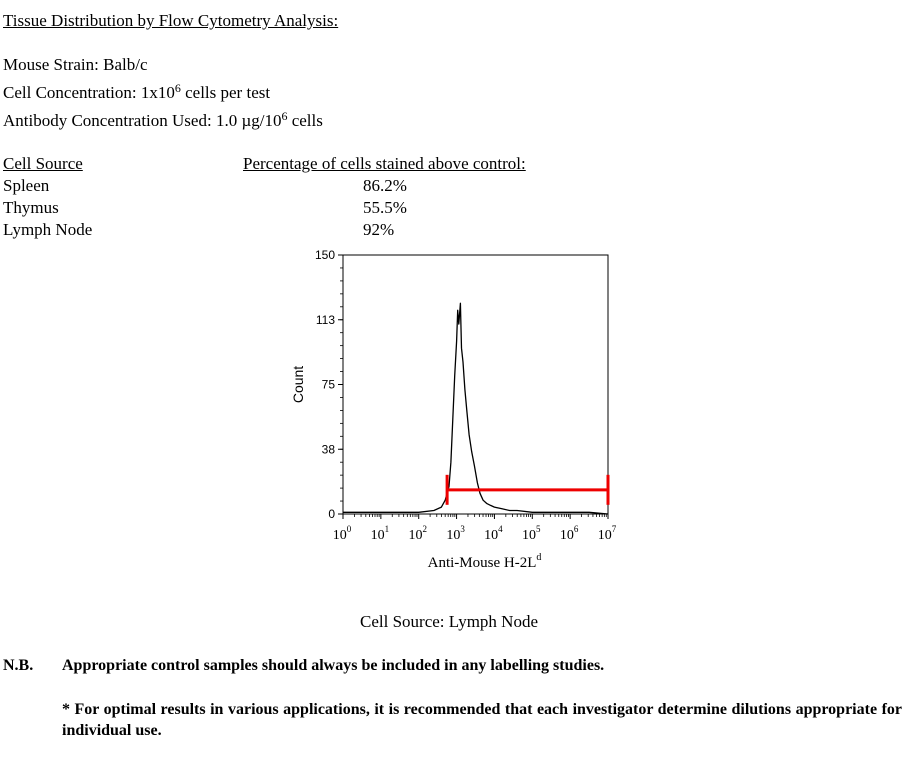  What do you see at coordinates (329, 449) in the screenshot?
I see `y-tick-label: 38` at bounding box center [329, 449].